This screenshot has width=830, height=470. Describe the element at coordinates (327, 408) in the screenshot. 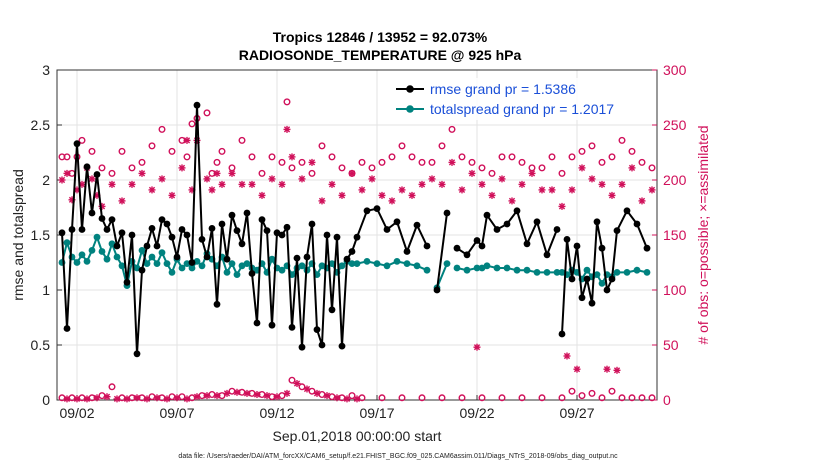

I see `x-ticks: 09/02 09/07 09/12 09/17 09/22 09/27` at that location.